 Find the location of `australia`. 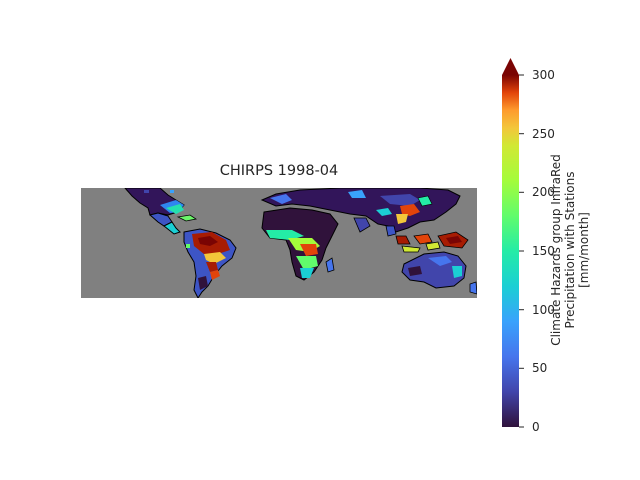

australia is located at coordinates (439, 273).